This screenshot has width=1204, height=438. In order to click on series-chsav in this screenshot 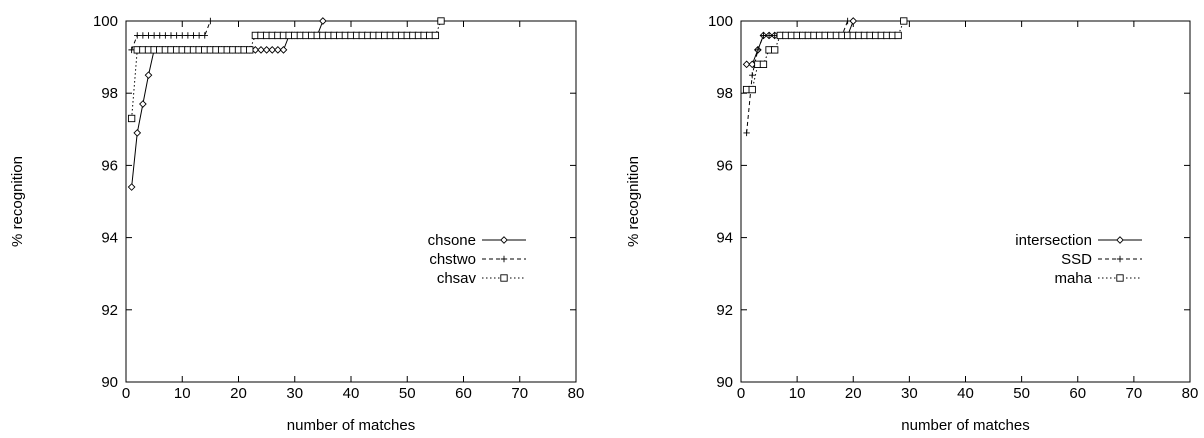, I will do `click(286, 70)`.